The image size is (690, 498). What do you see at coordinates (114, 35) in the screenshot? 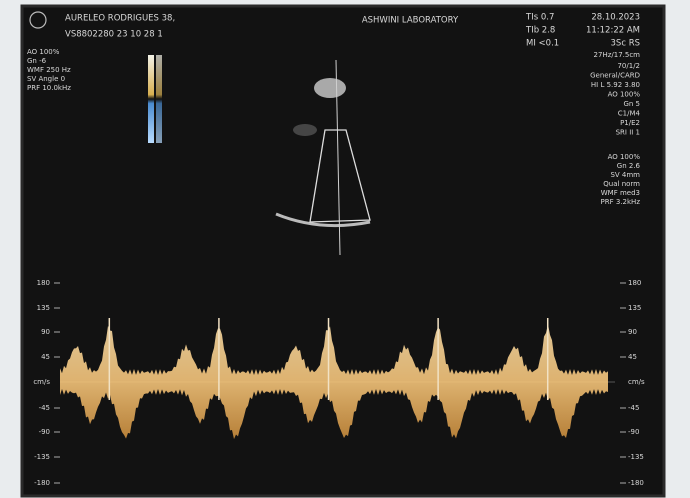
I see `patient-id: VS8802280 23 10 28 1` at bounding box center [114, 35].